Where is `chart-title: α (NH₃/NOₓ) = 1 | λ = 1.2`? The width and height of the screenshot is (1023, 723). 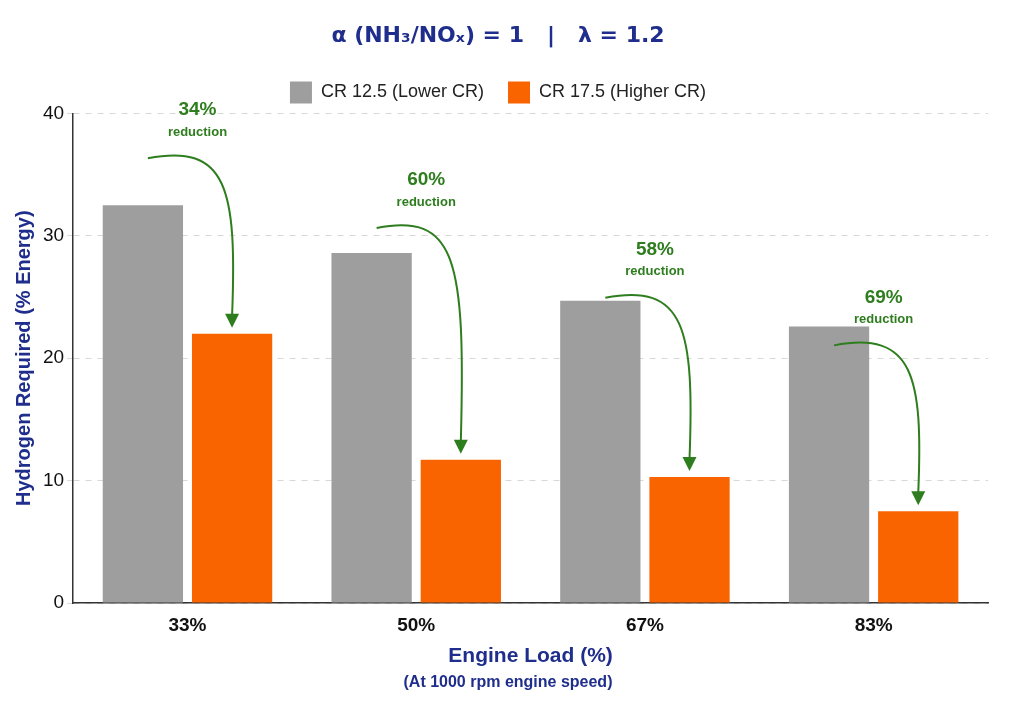
chart-title: α (NH₃/NOₓ) = 1 | λ = 1.2 is located at coordinates (498, 34).